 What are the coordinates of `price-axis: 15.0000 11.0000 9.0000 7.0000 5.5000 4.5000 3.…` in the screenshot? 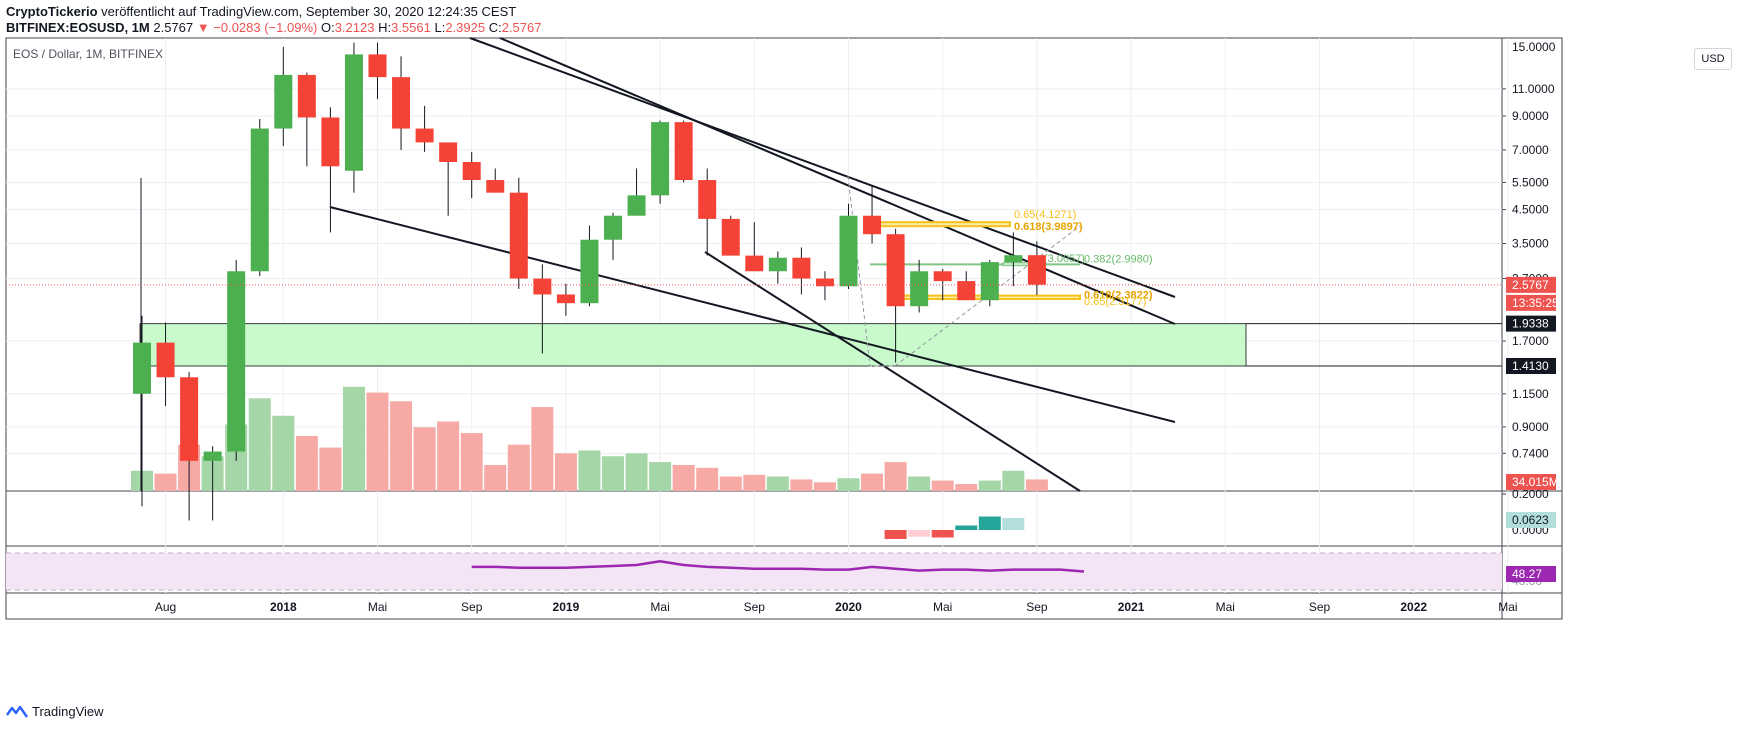 It's located at (1530, 270).